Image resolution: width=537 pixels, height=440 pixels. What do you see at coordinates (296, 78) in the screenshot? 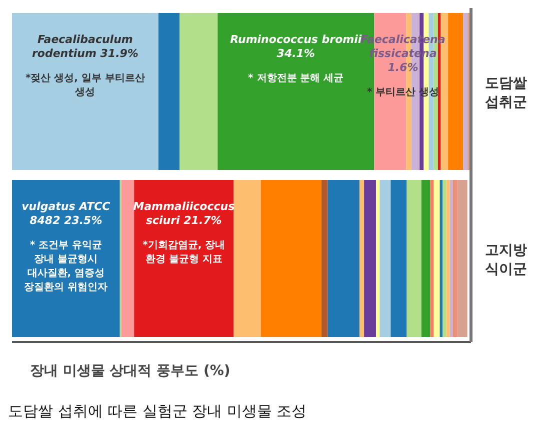
I see `annotation: * 저항전분 분해 세균` at bounding box center [296, 78].